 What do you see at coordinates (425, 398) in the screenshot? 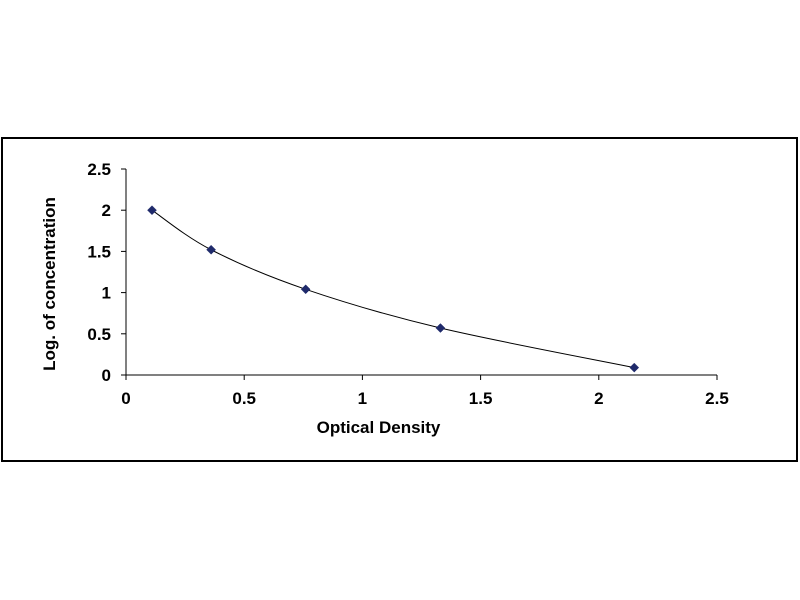
I see `x-tick-labels: 0 0.5 1 1.5 2 2.5` at bounding box center [425, 398].